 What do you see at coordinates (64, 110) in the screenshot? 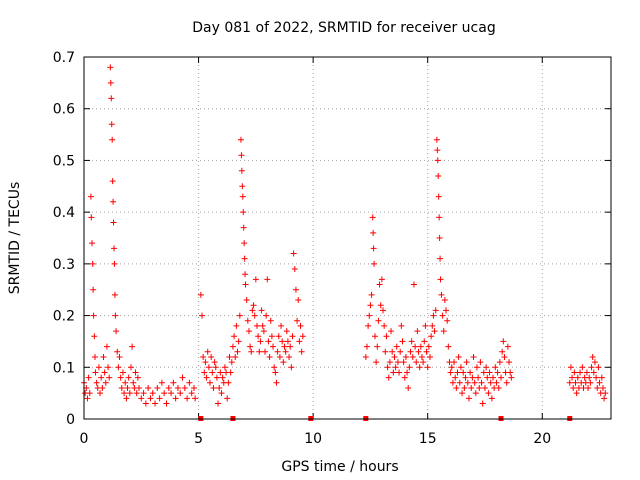
I see `y-tick-label: 0.6` at bounding box center [64, 110].